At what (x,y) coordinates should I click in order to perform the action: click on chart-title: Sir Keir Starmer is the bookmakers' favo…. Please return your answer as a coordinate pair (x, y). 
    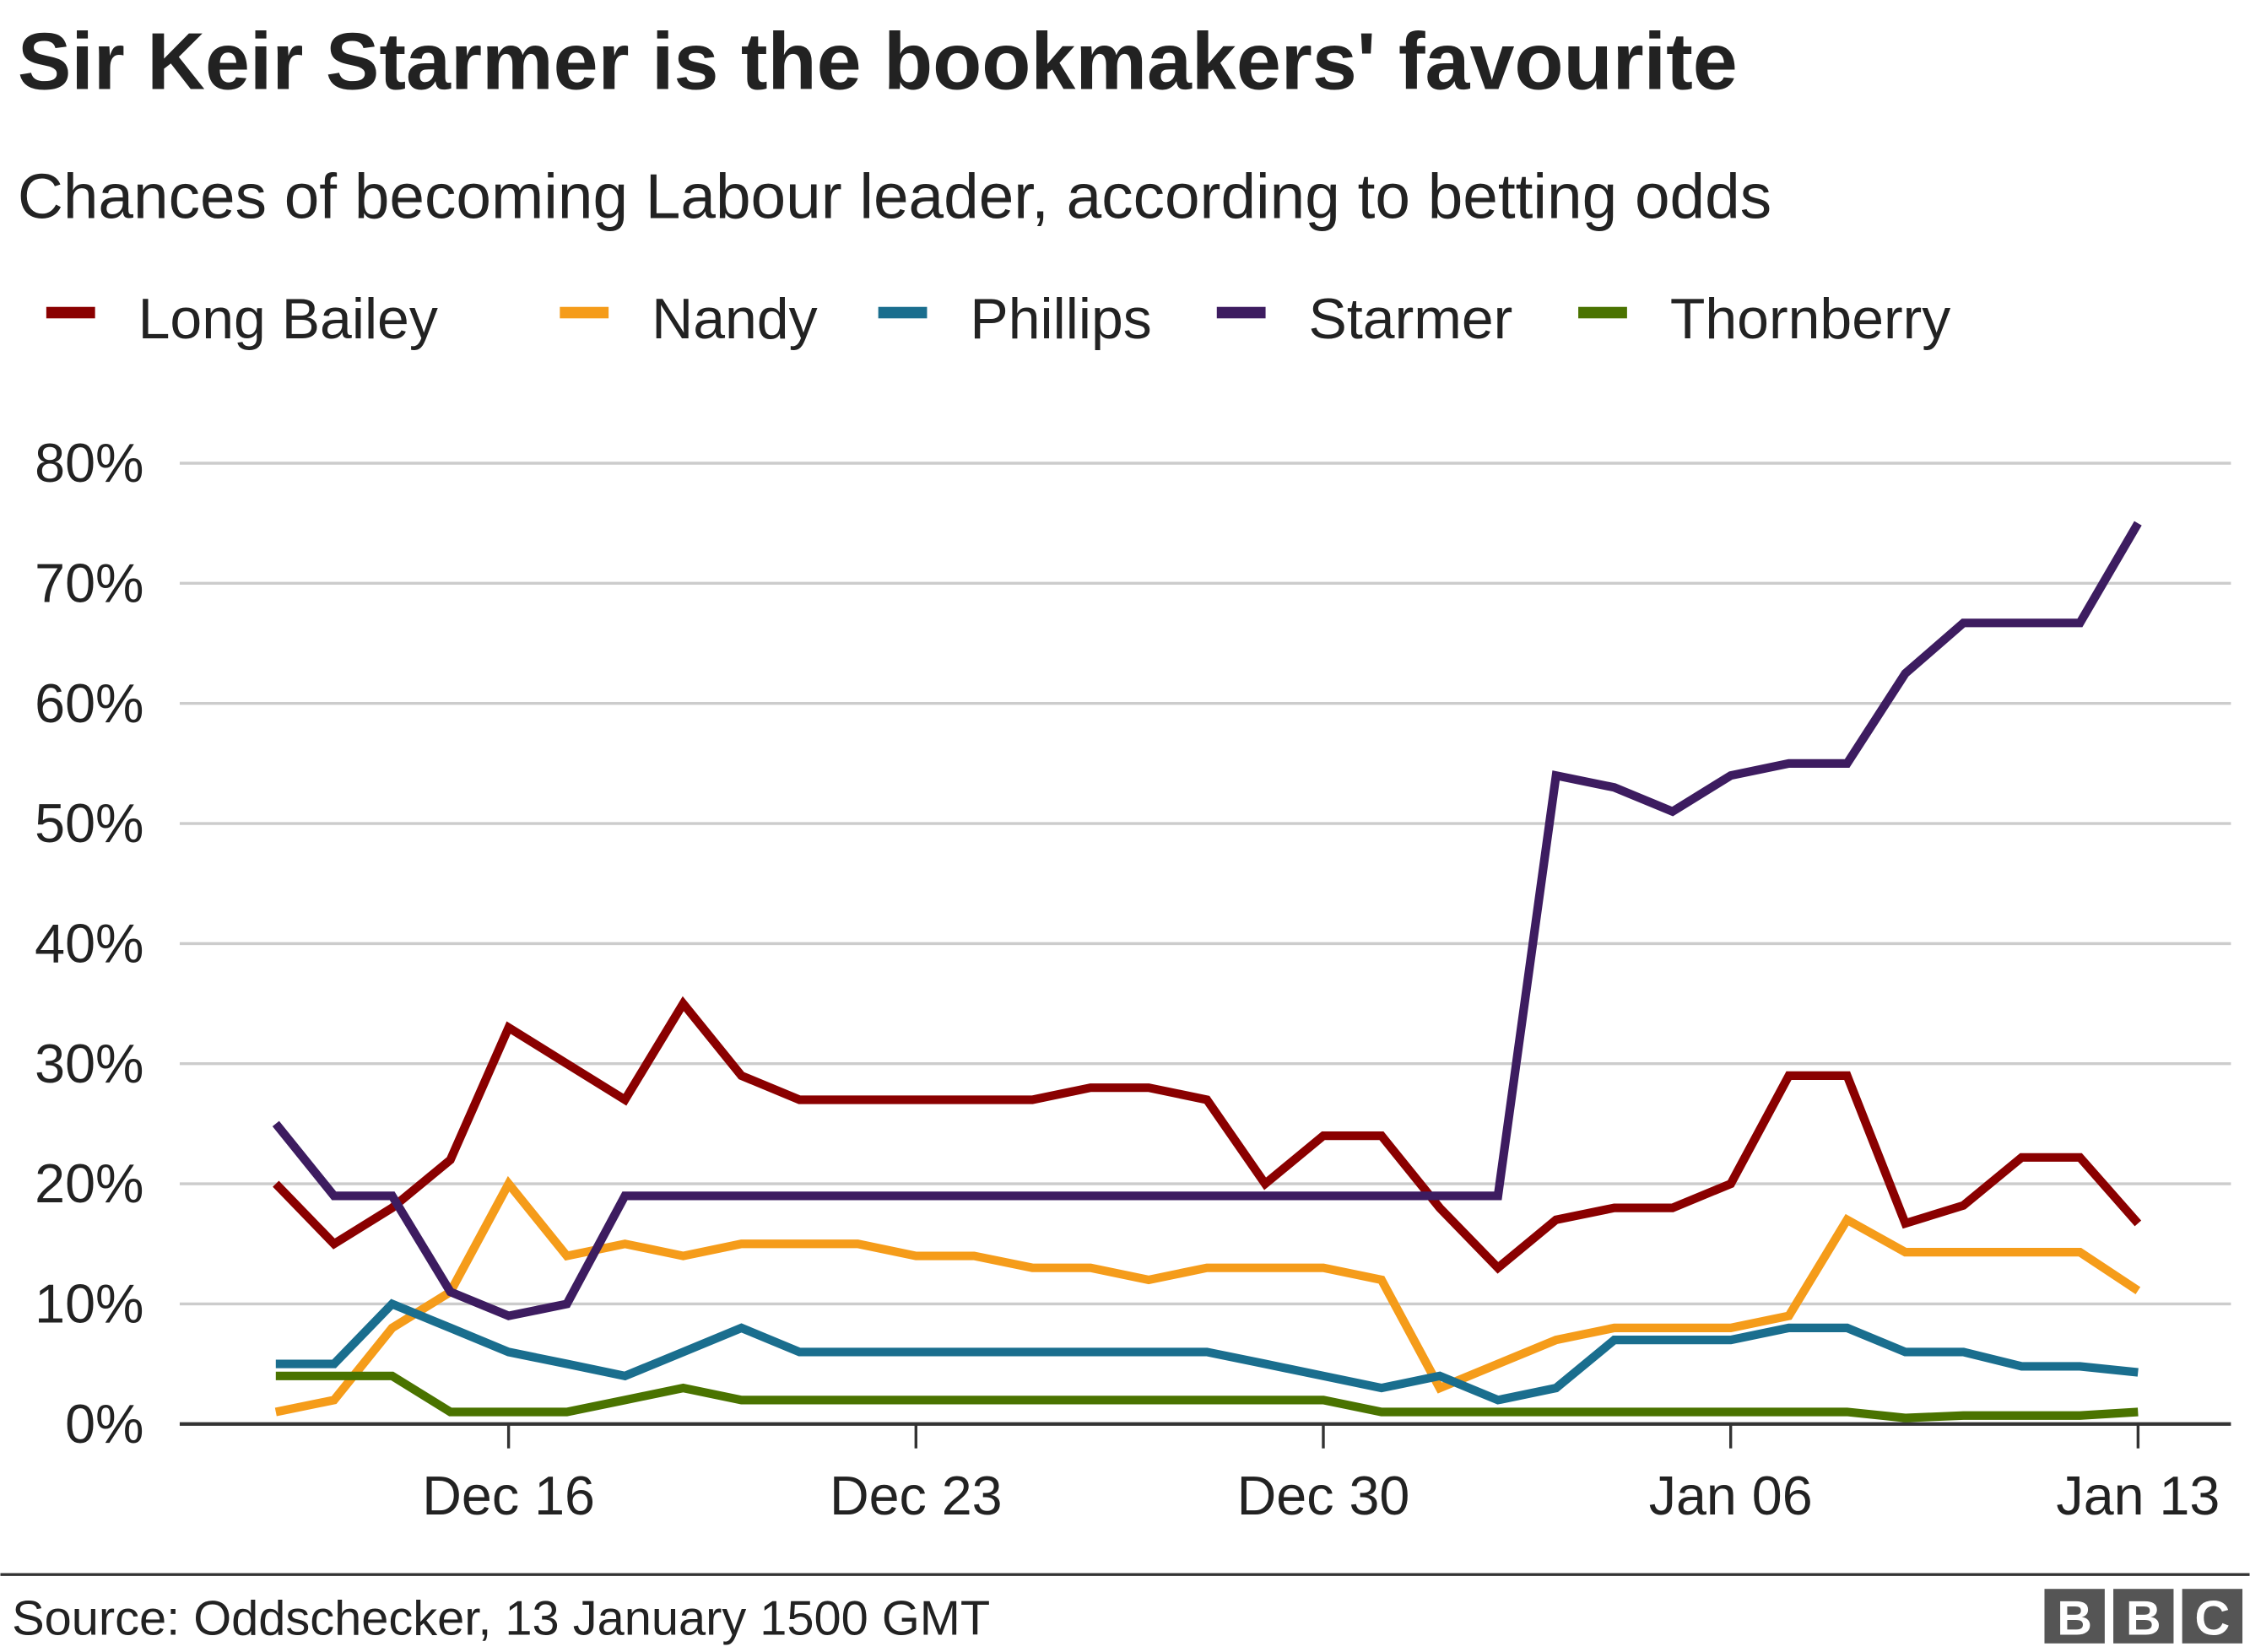
    Looking at the image, I should click on (878, 61).